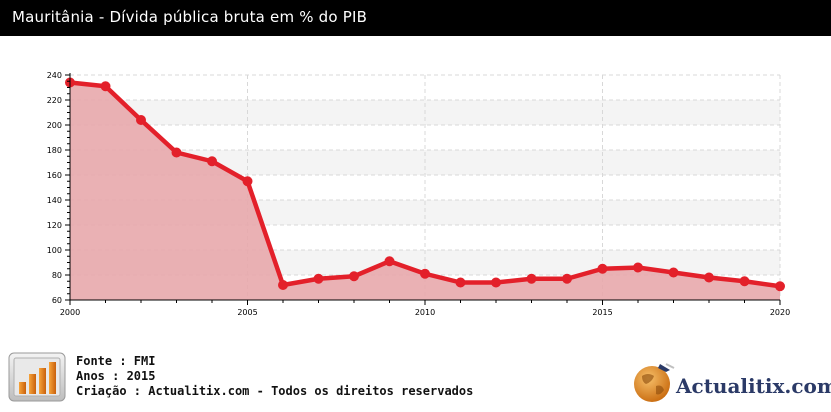 This screenshot has width=831, height=412. Describe the element at coordinates (602, 312) in the screenshot. I see `x-tick-label: 2015` at that location.